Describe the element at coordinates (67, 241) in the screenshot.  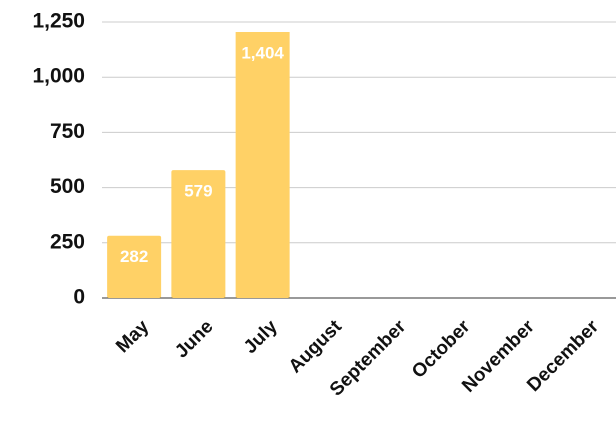
I see `y-tick-label: 250` at that location.